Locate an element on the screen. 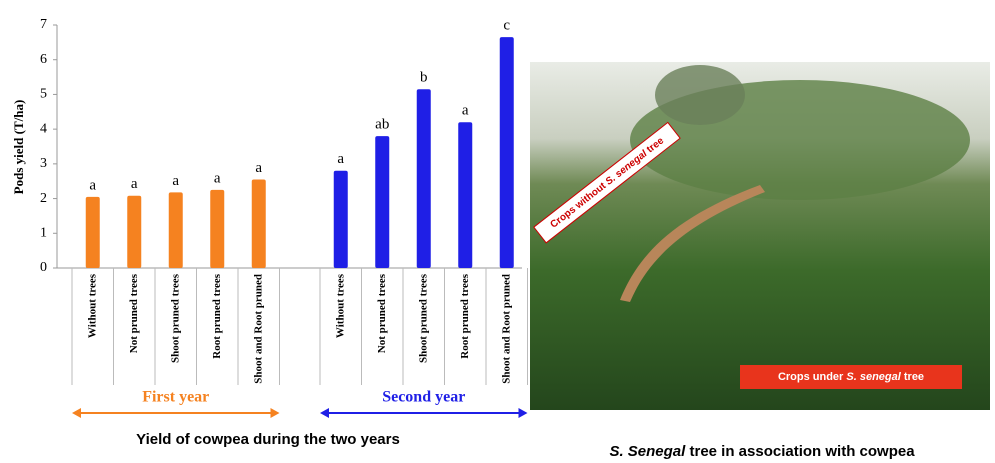 The image size is (995, 463). text-part: tree is located at coordinates (912, 377).